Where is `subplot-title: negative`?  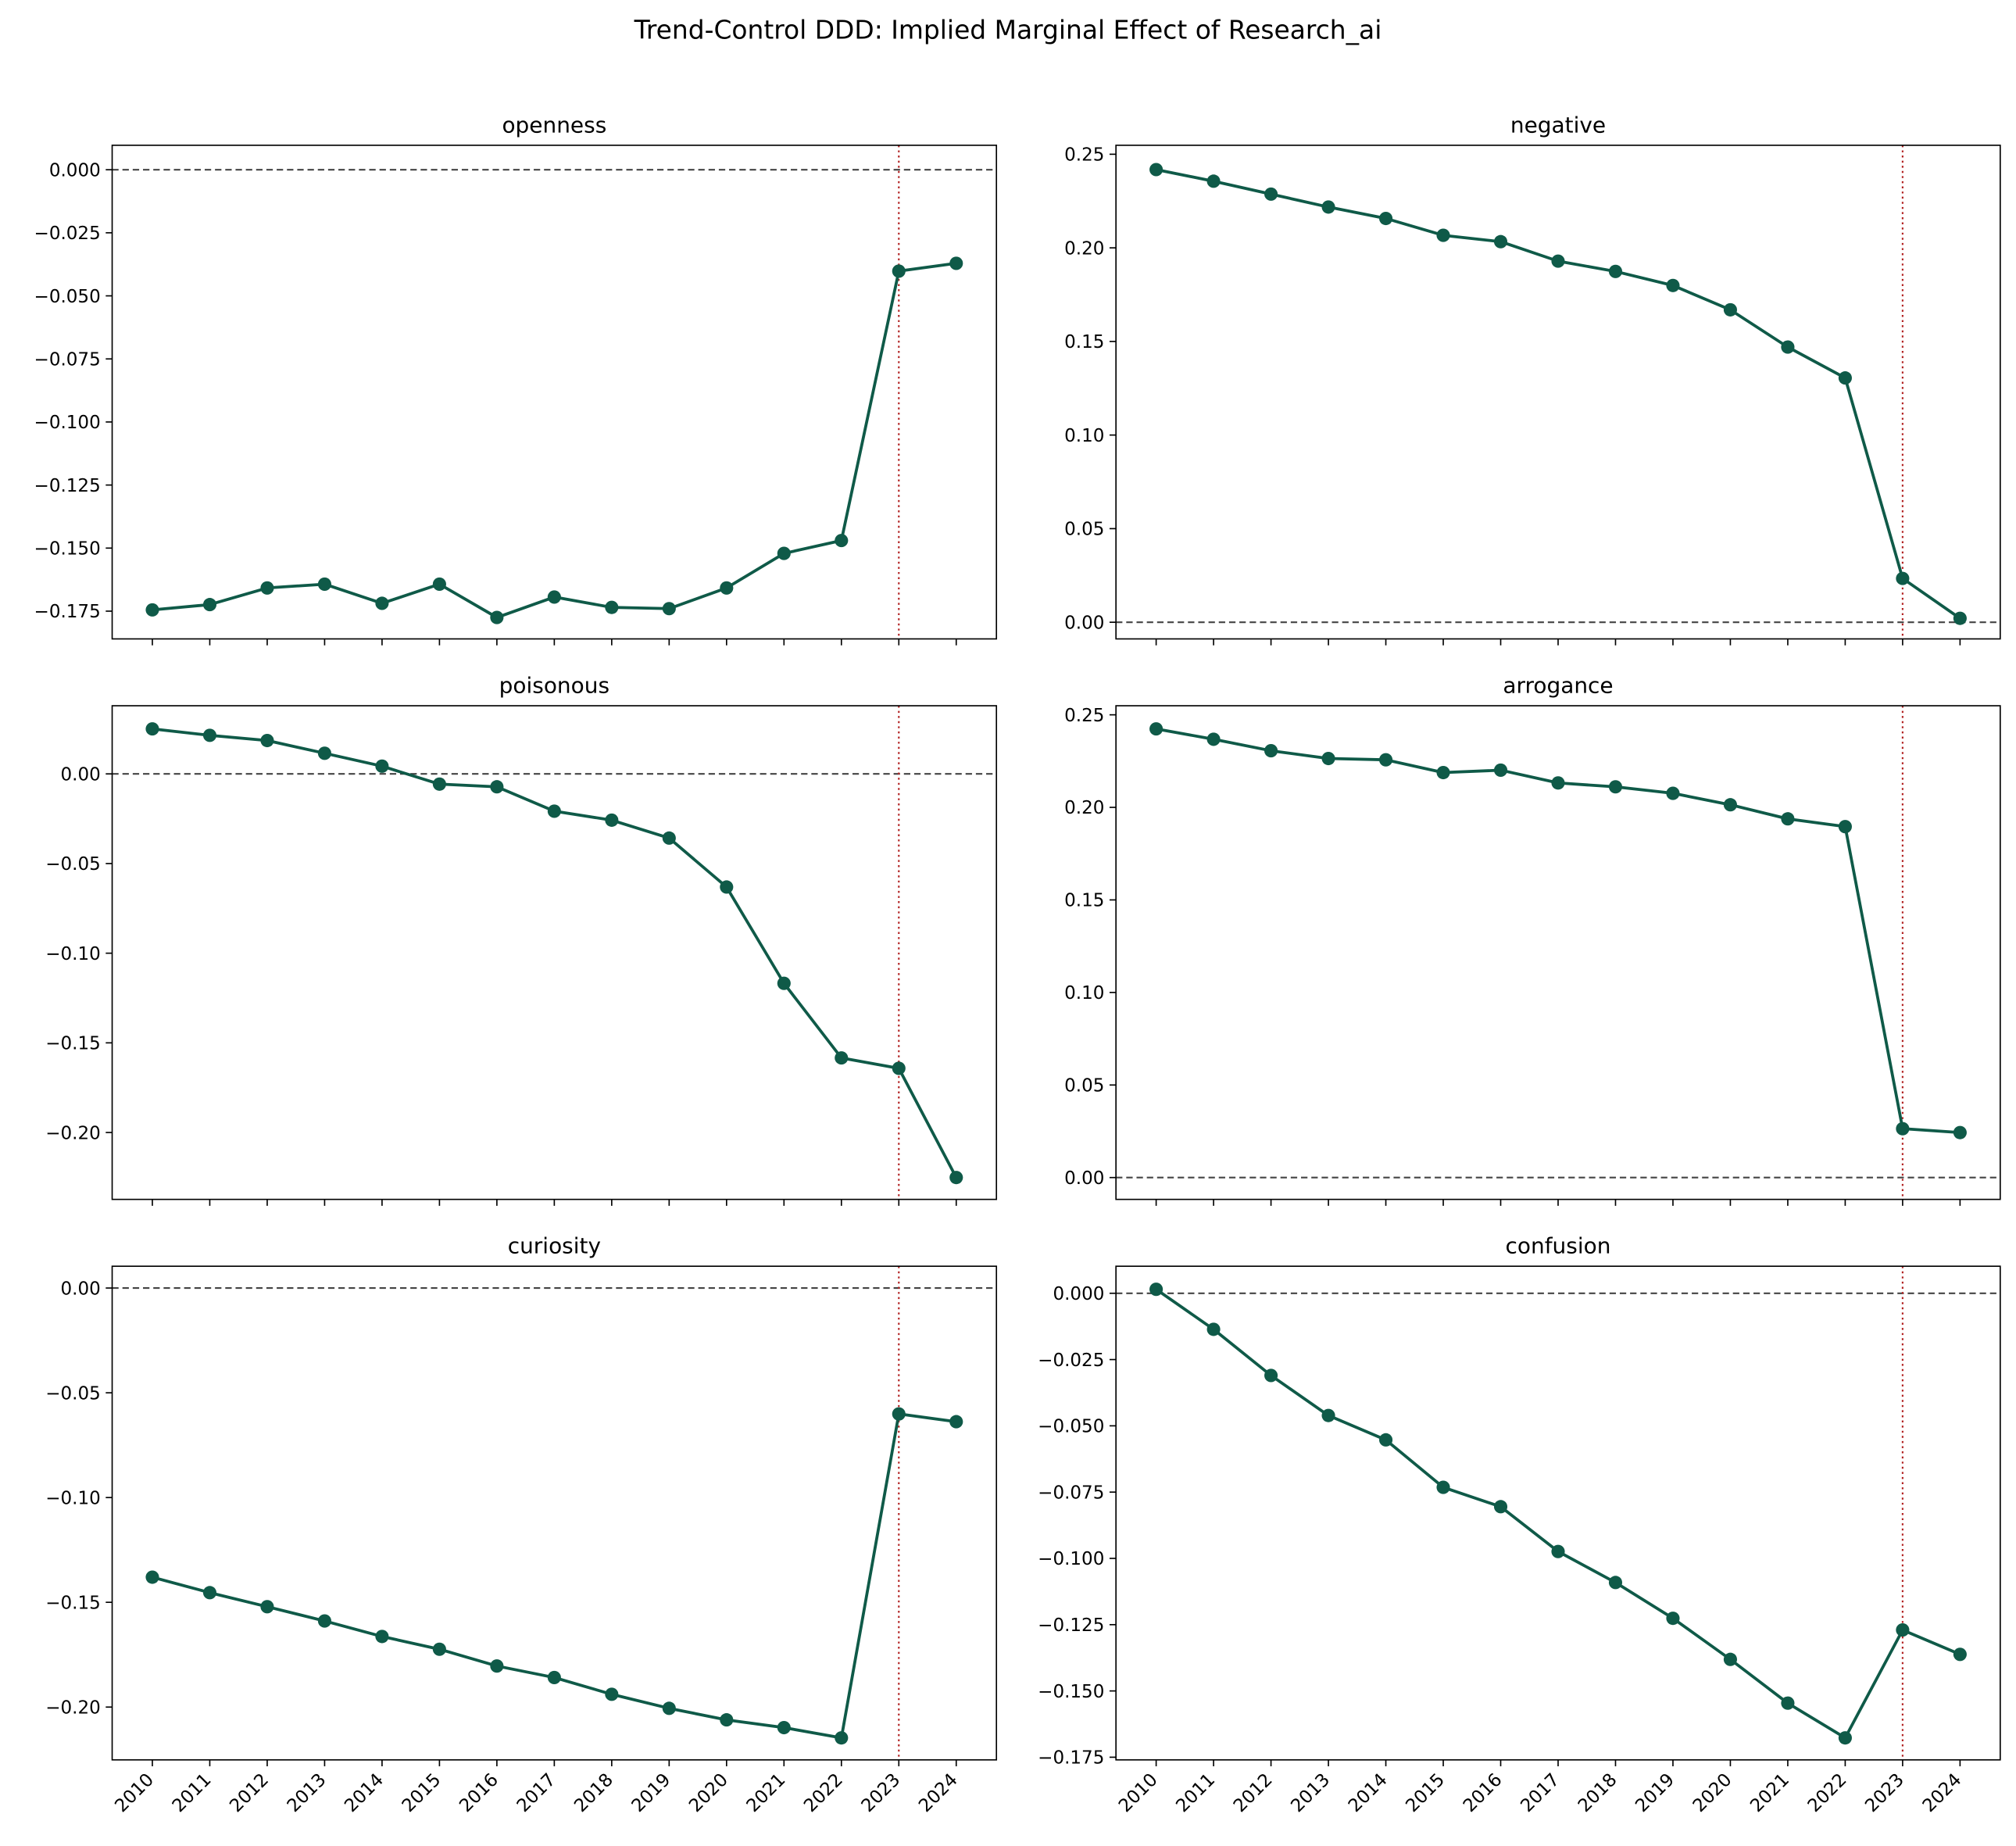
subplot-title: negative is located at coordinates (1558, 125).